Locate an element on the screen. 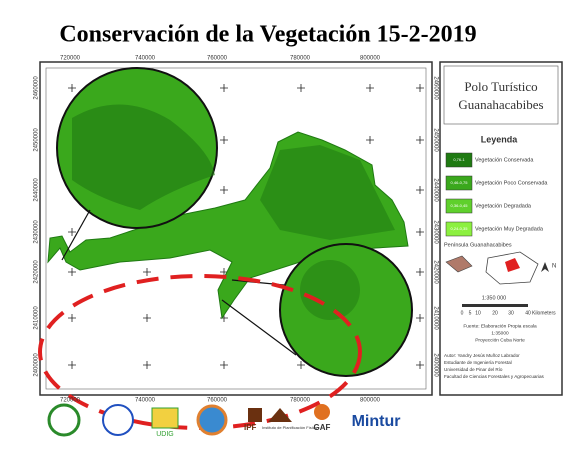  scale-ratio: 1:350 000 is located at coordinates (494, 298).